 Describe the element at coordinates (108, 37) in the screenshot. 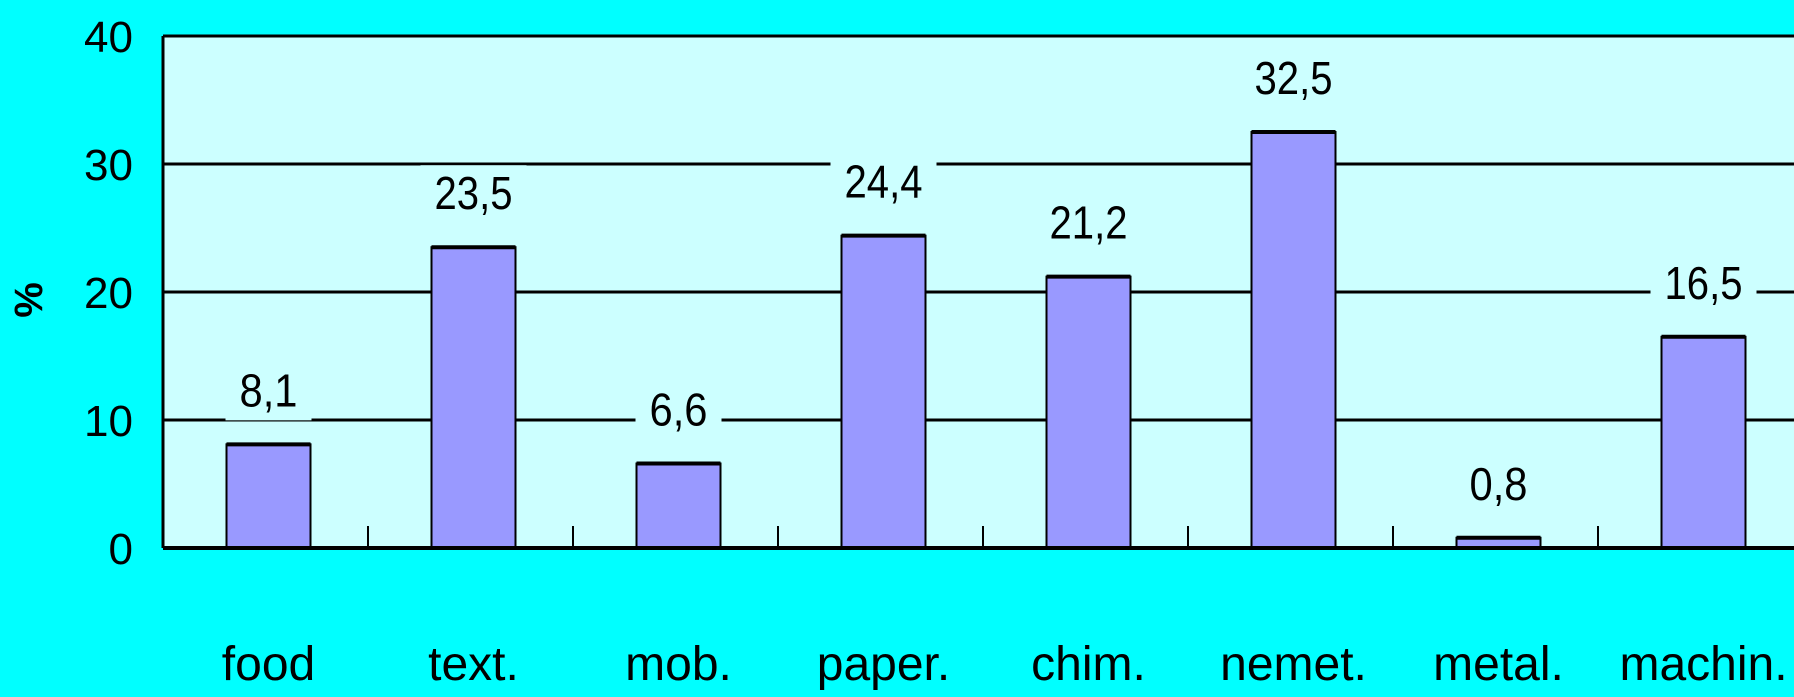

I see `y-tick-label-40: 40` at that location.